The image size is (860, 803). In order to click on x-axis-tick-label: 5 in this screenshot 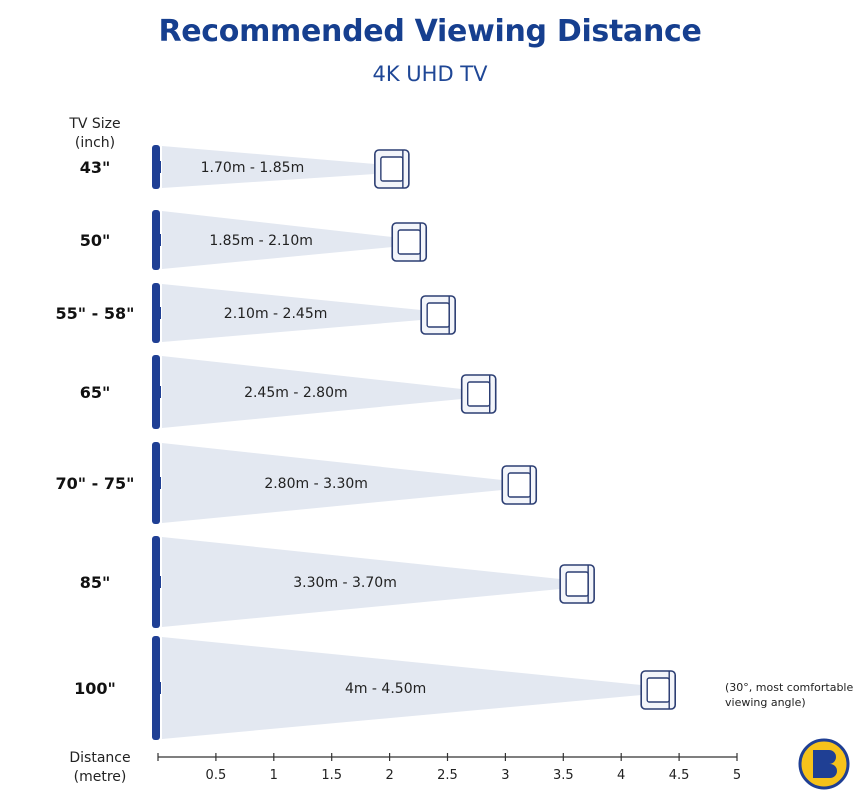, I will do `click(737, 775)`.